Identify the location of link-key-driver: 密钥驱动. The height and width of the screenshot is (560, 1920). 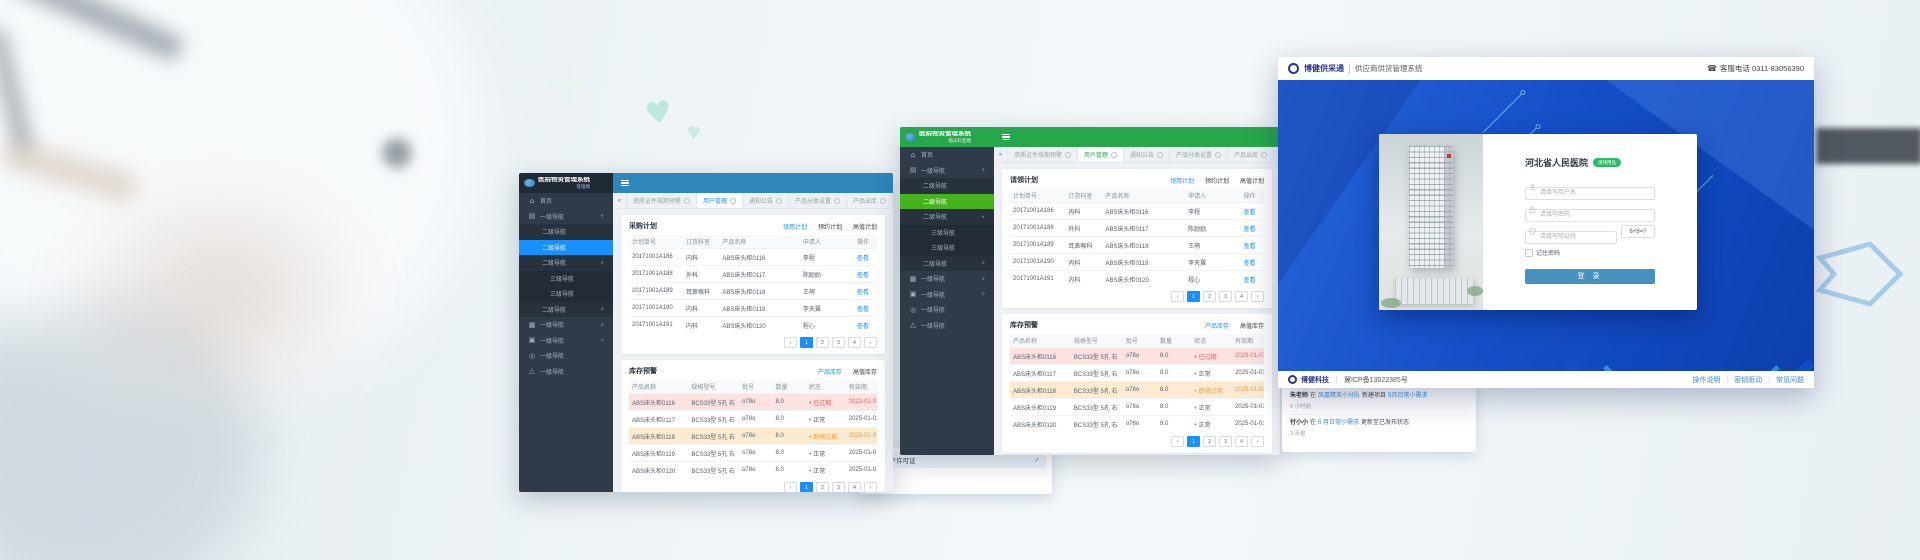
(1748, 380).